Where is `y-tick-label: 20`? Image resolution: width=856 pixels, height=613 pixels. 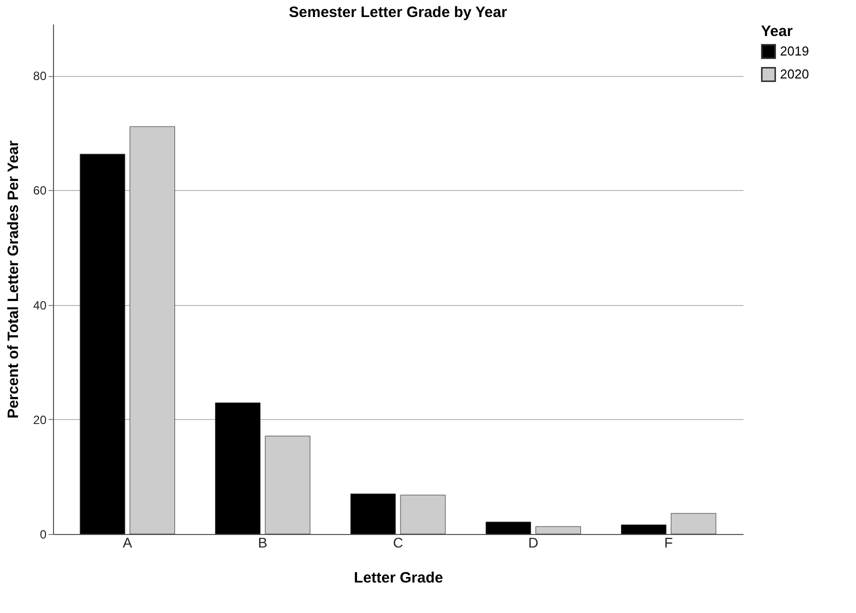 y-tick-label: 20 is located at coordinates (40, 419).